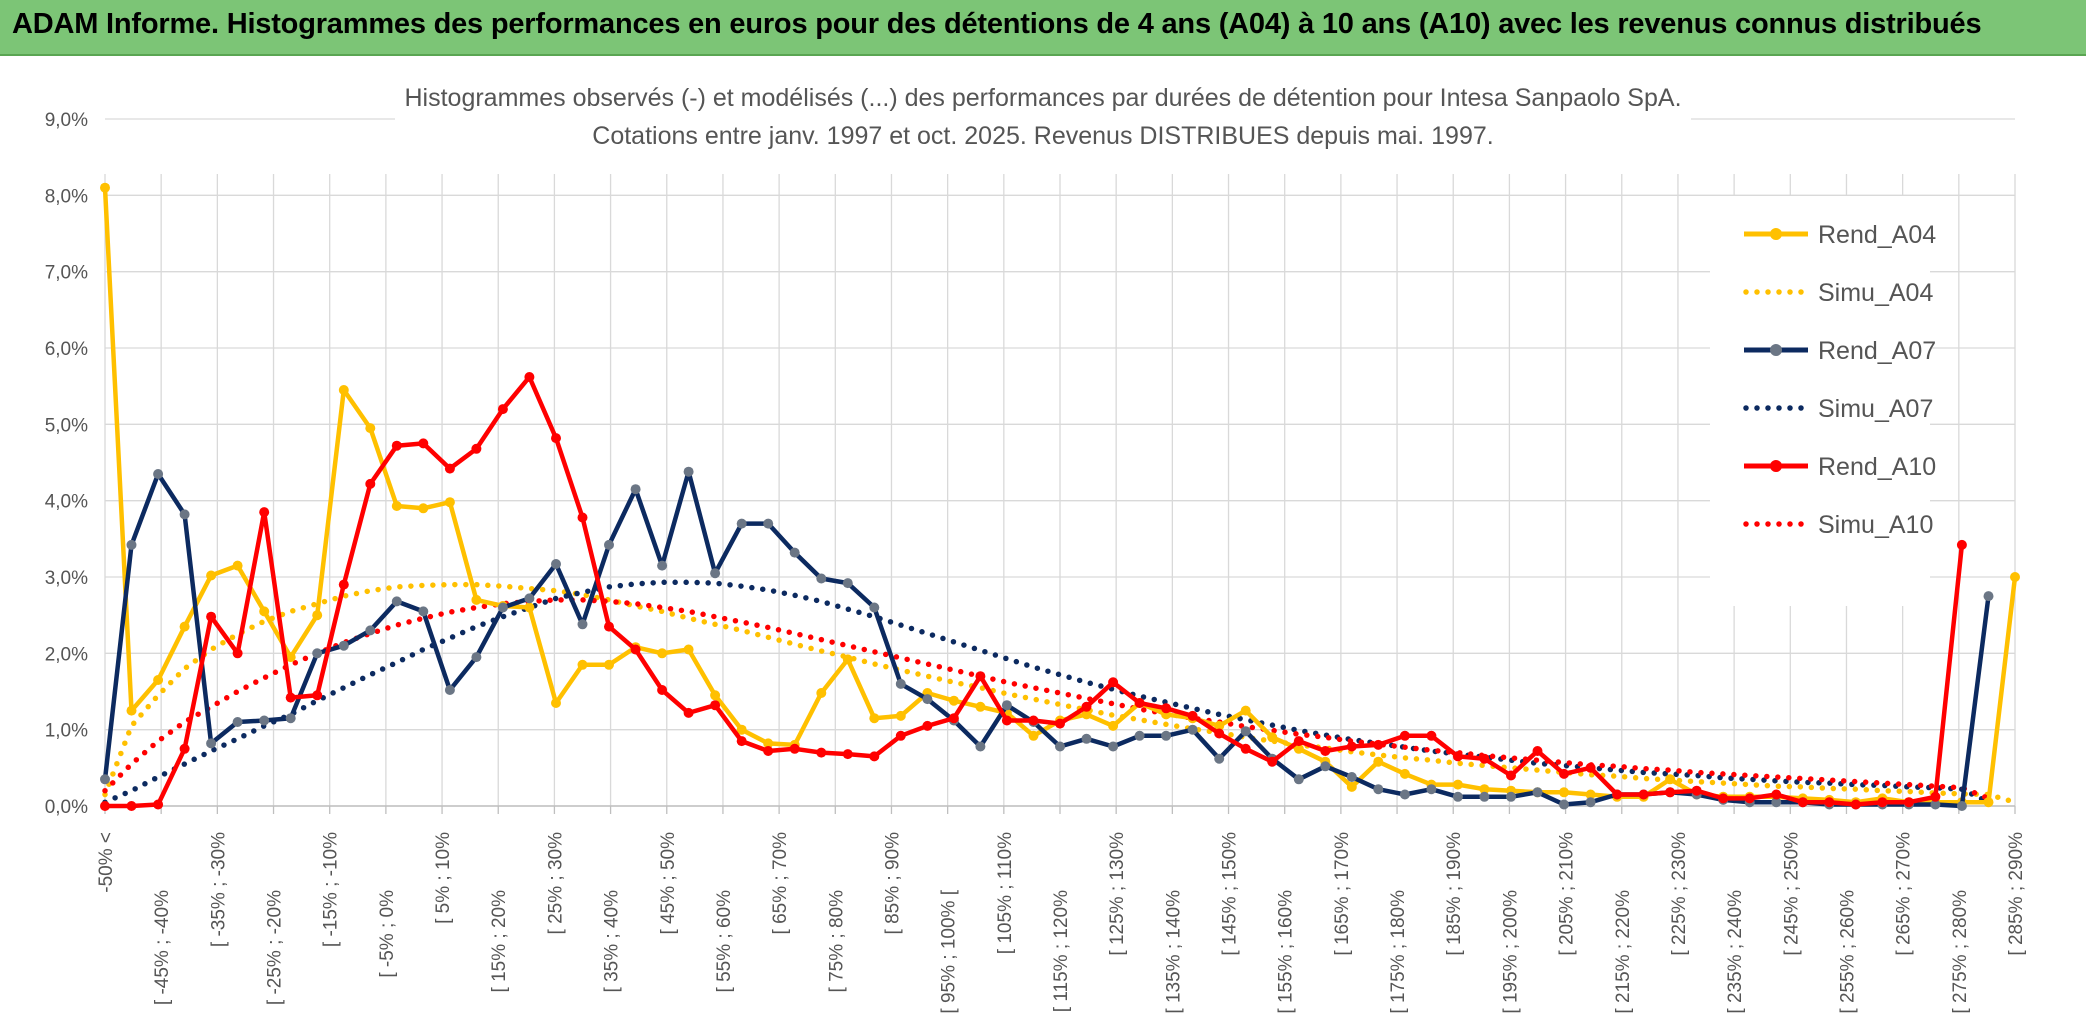 The width and height of the screenshot is (2086, 1033). What do you see at coordinates (724, 941) in the screenshot?
I see `x-tick-label: [ 55% ; 60%` at bounding box center [724, 941].